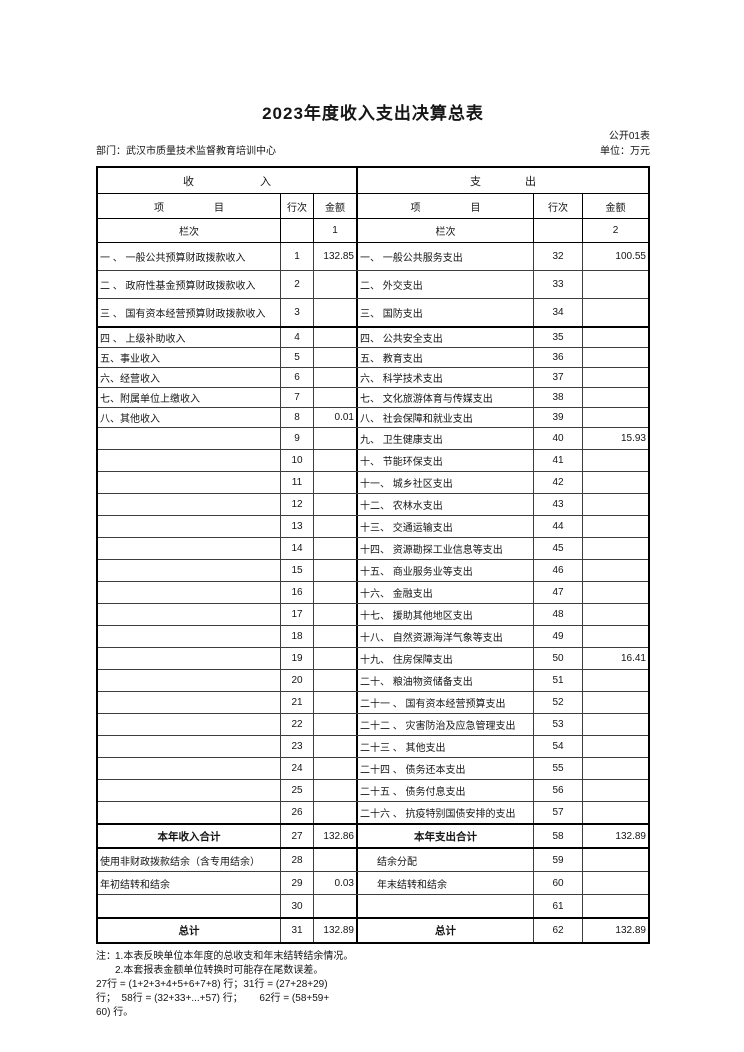 This screenshot has height=1052, width=744. What do you see at coordinates (297, 397) in the screenshot?
I see `income-line-cell: 7` at bounding box center [297, 397].